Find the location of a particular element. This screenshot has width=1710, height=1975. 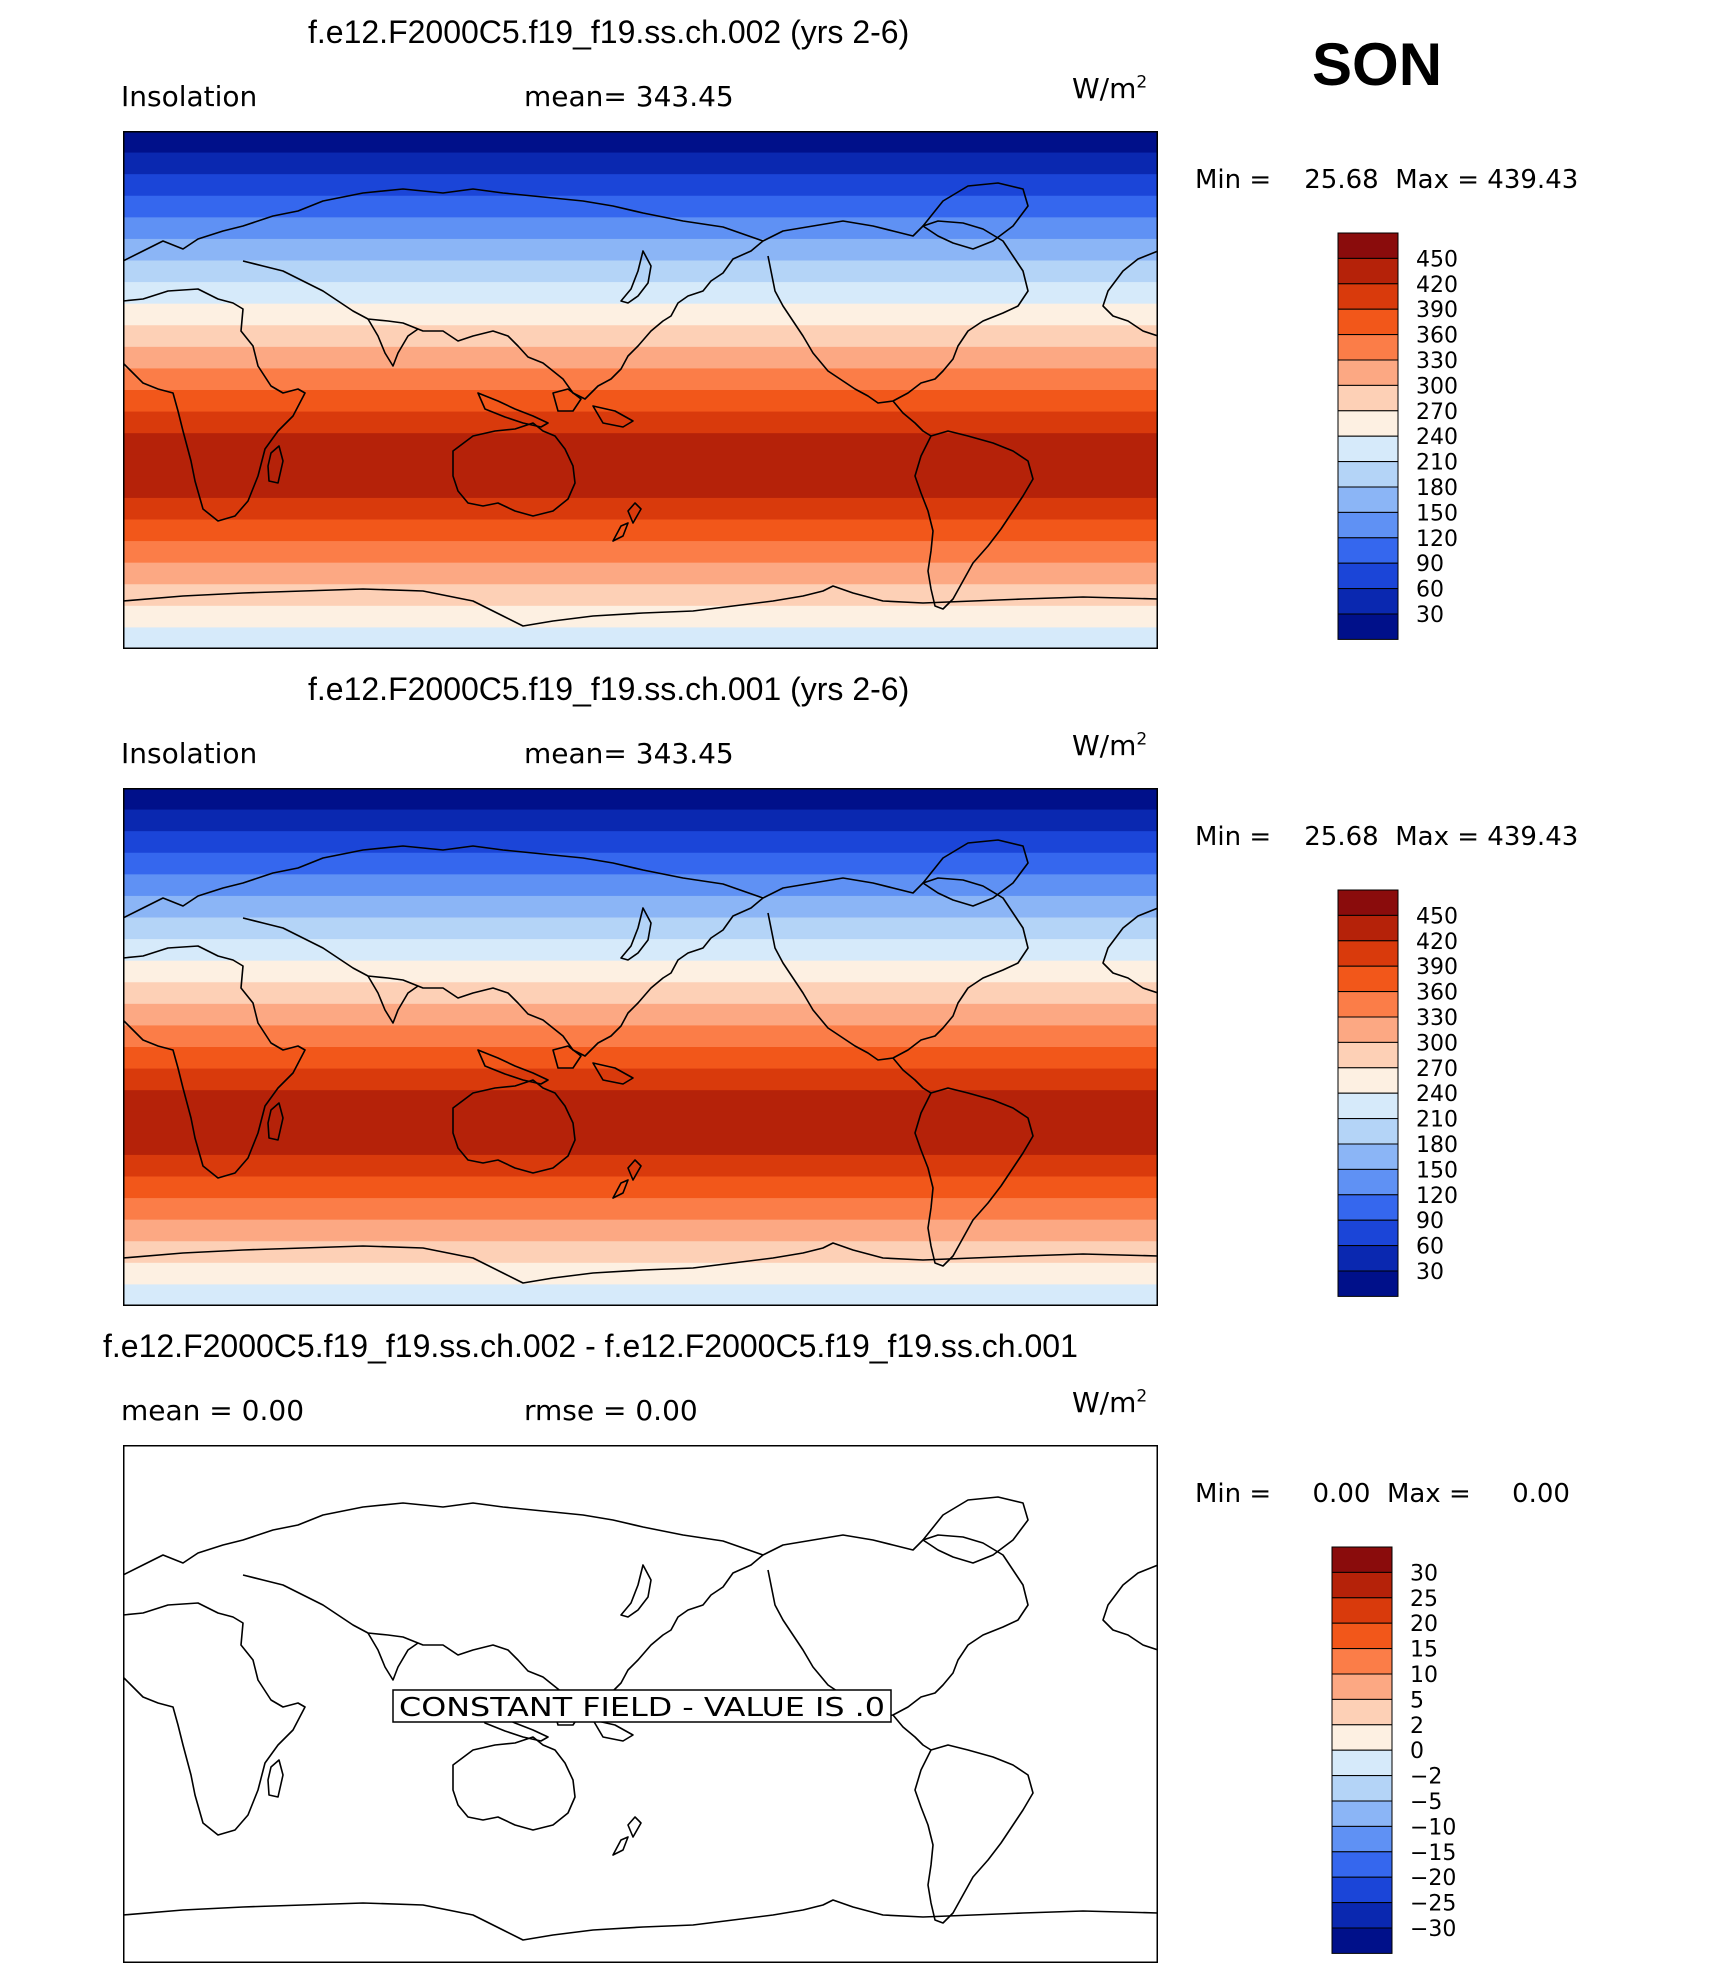

colorbar-tick-label: 120 is located at coordinates (1437, 1196).